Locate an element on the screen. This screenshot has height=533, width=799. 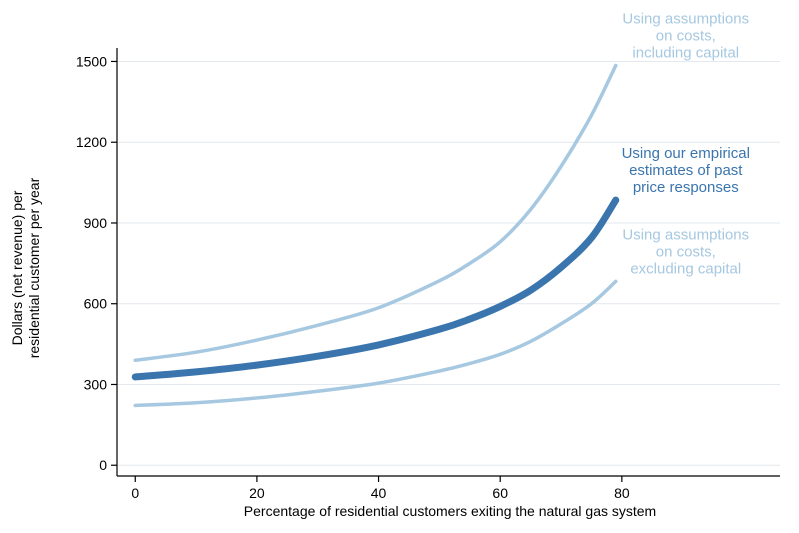
x-tick-label-40: 40 is located at coordinates (379, 493).